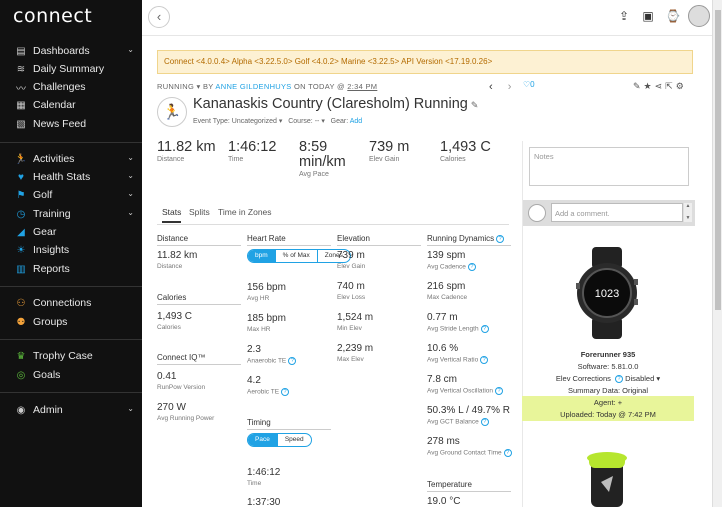  I want to click on sidebar-item-label: Goals, so click(47, 375).